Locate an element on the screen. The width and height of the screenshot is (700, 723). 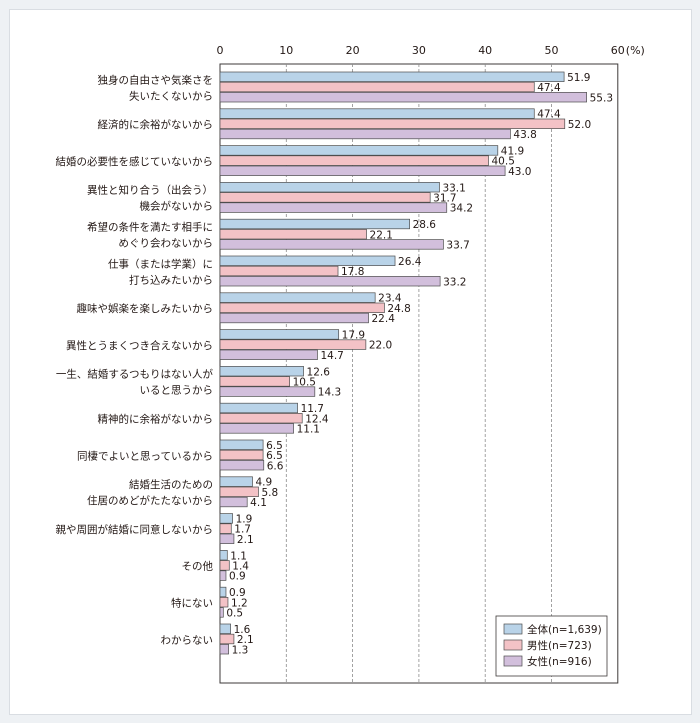
data-label: 11.1 is located at coordinates (308, 430).